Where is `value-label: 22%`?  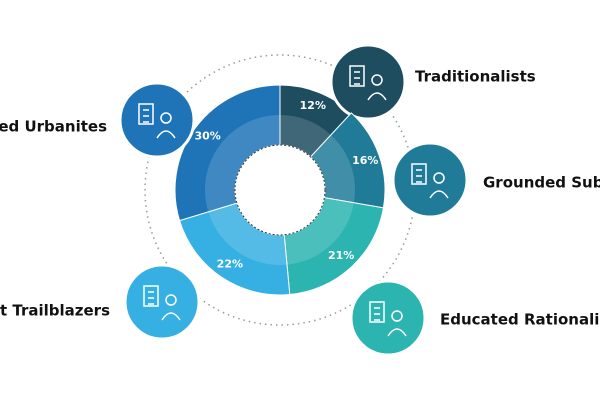 value-label: 22% is located at coordinates (230, 264).